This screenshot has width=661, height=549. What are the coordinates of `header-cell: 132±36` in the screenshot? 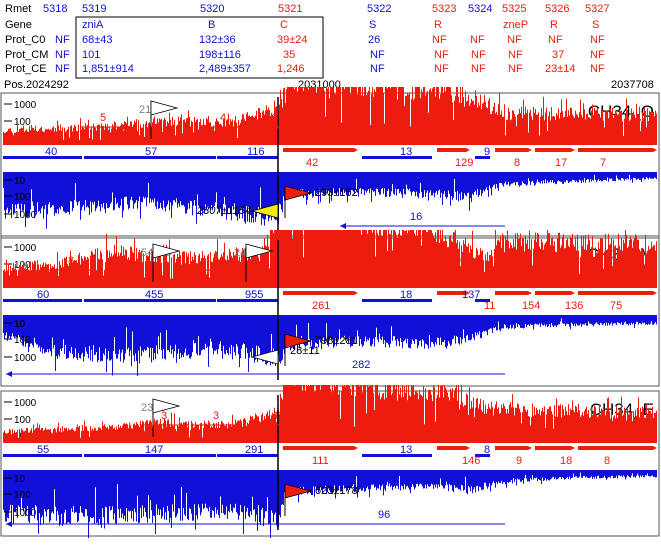 It's located at (217, 40).